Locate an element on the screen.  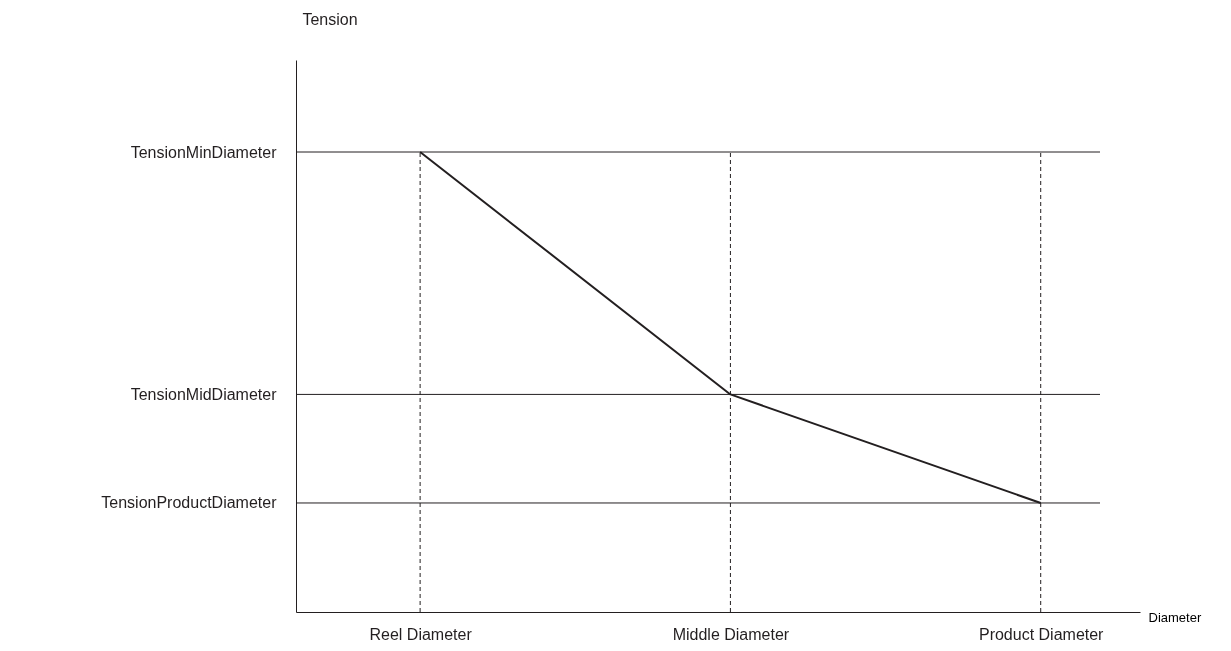
text: Tension is located at coordinates (330, 19).